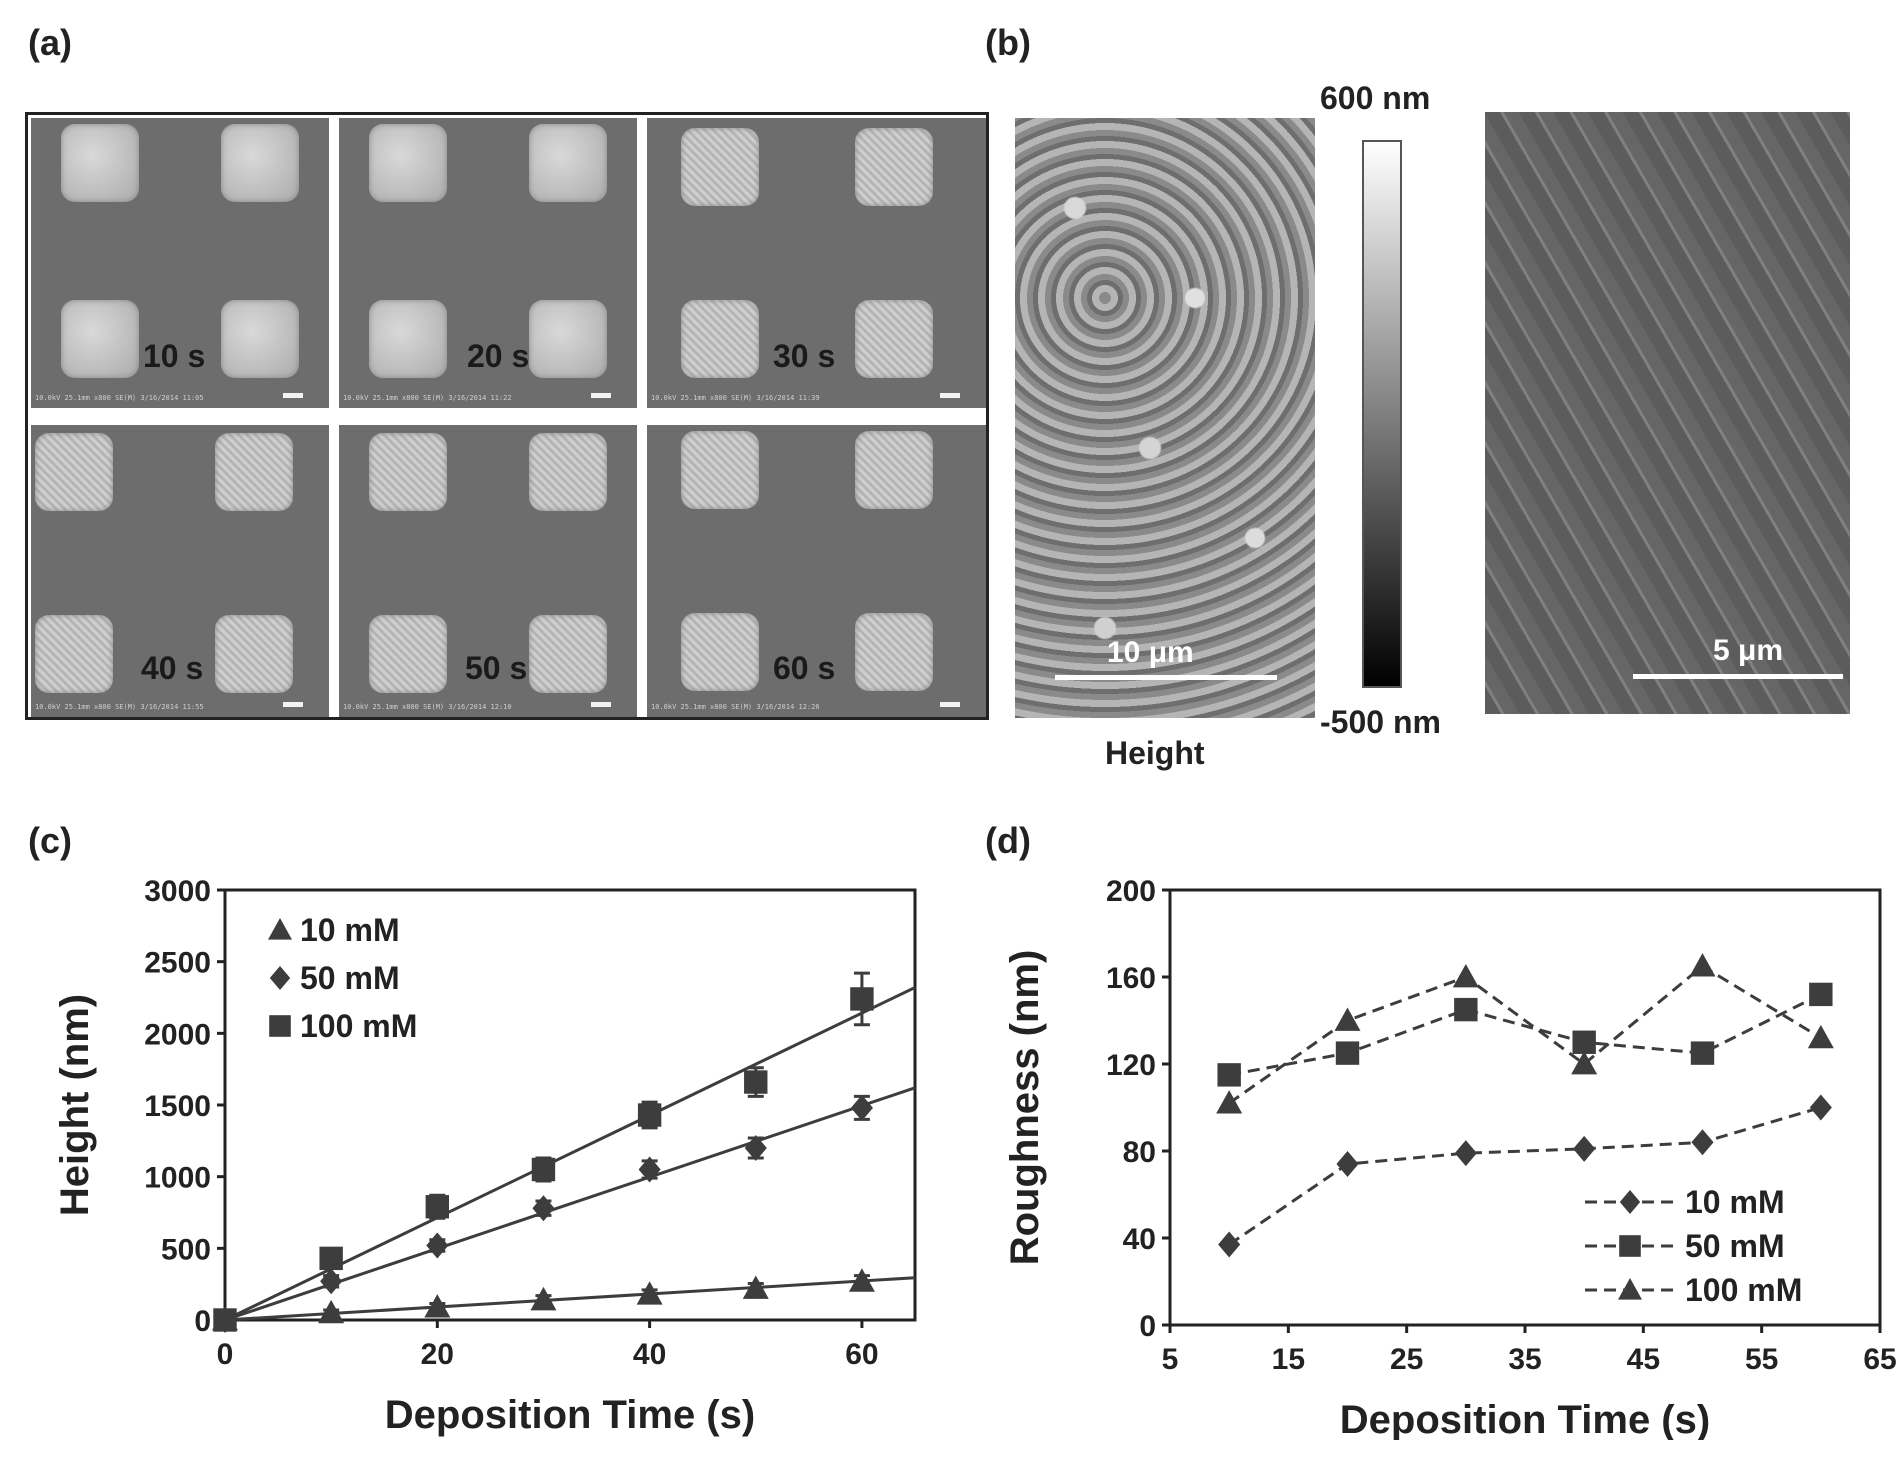 The height and width of the screenshot is (1481, 1901). Describe the element at coordinates (1131, 978) in the screenshot. I see `y-tick-label: 160` at that location.